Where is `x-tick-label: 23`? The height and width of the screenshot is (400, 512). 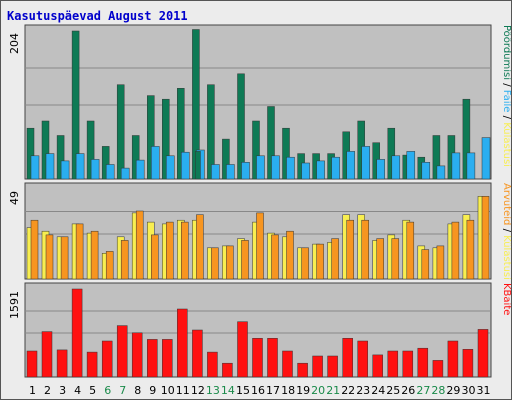
x-tick-label: 23 is located at coordinates (363, 390).